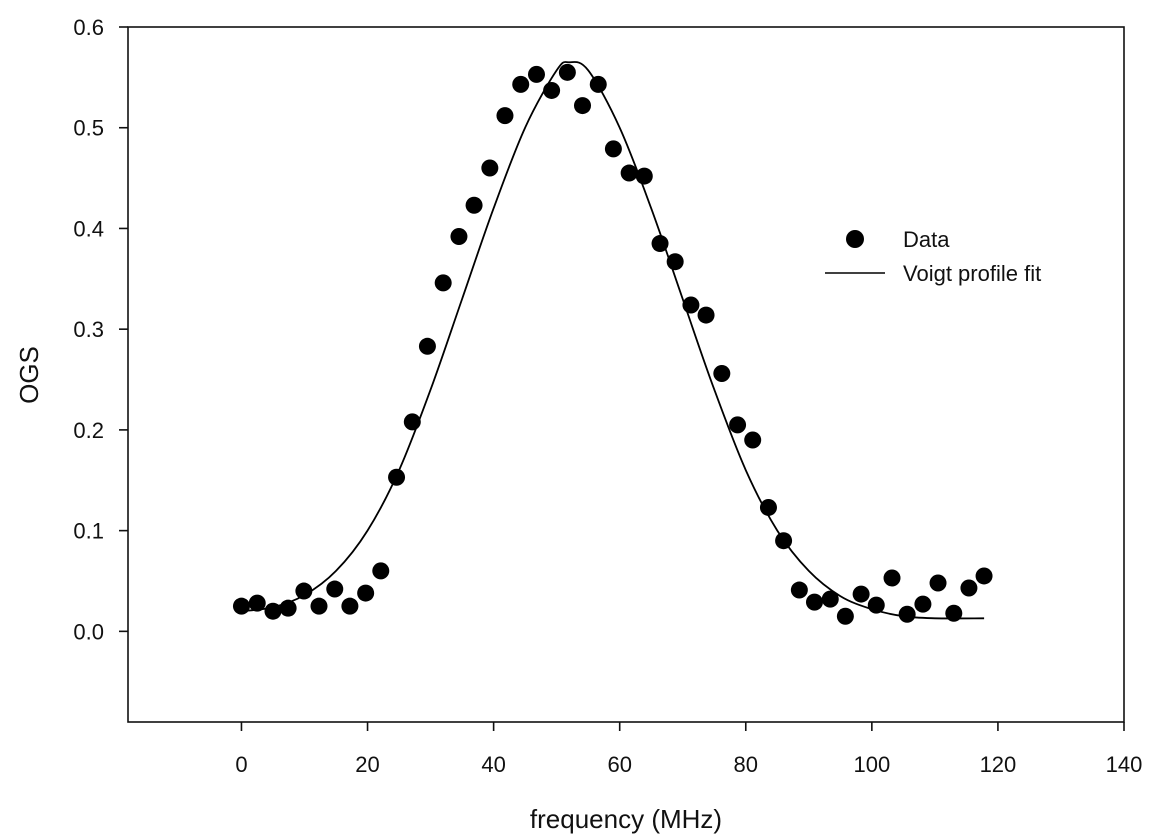  I want to click on y-tick-label: 0.1, so click(88, 531).